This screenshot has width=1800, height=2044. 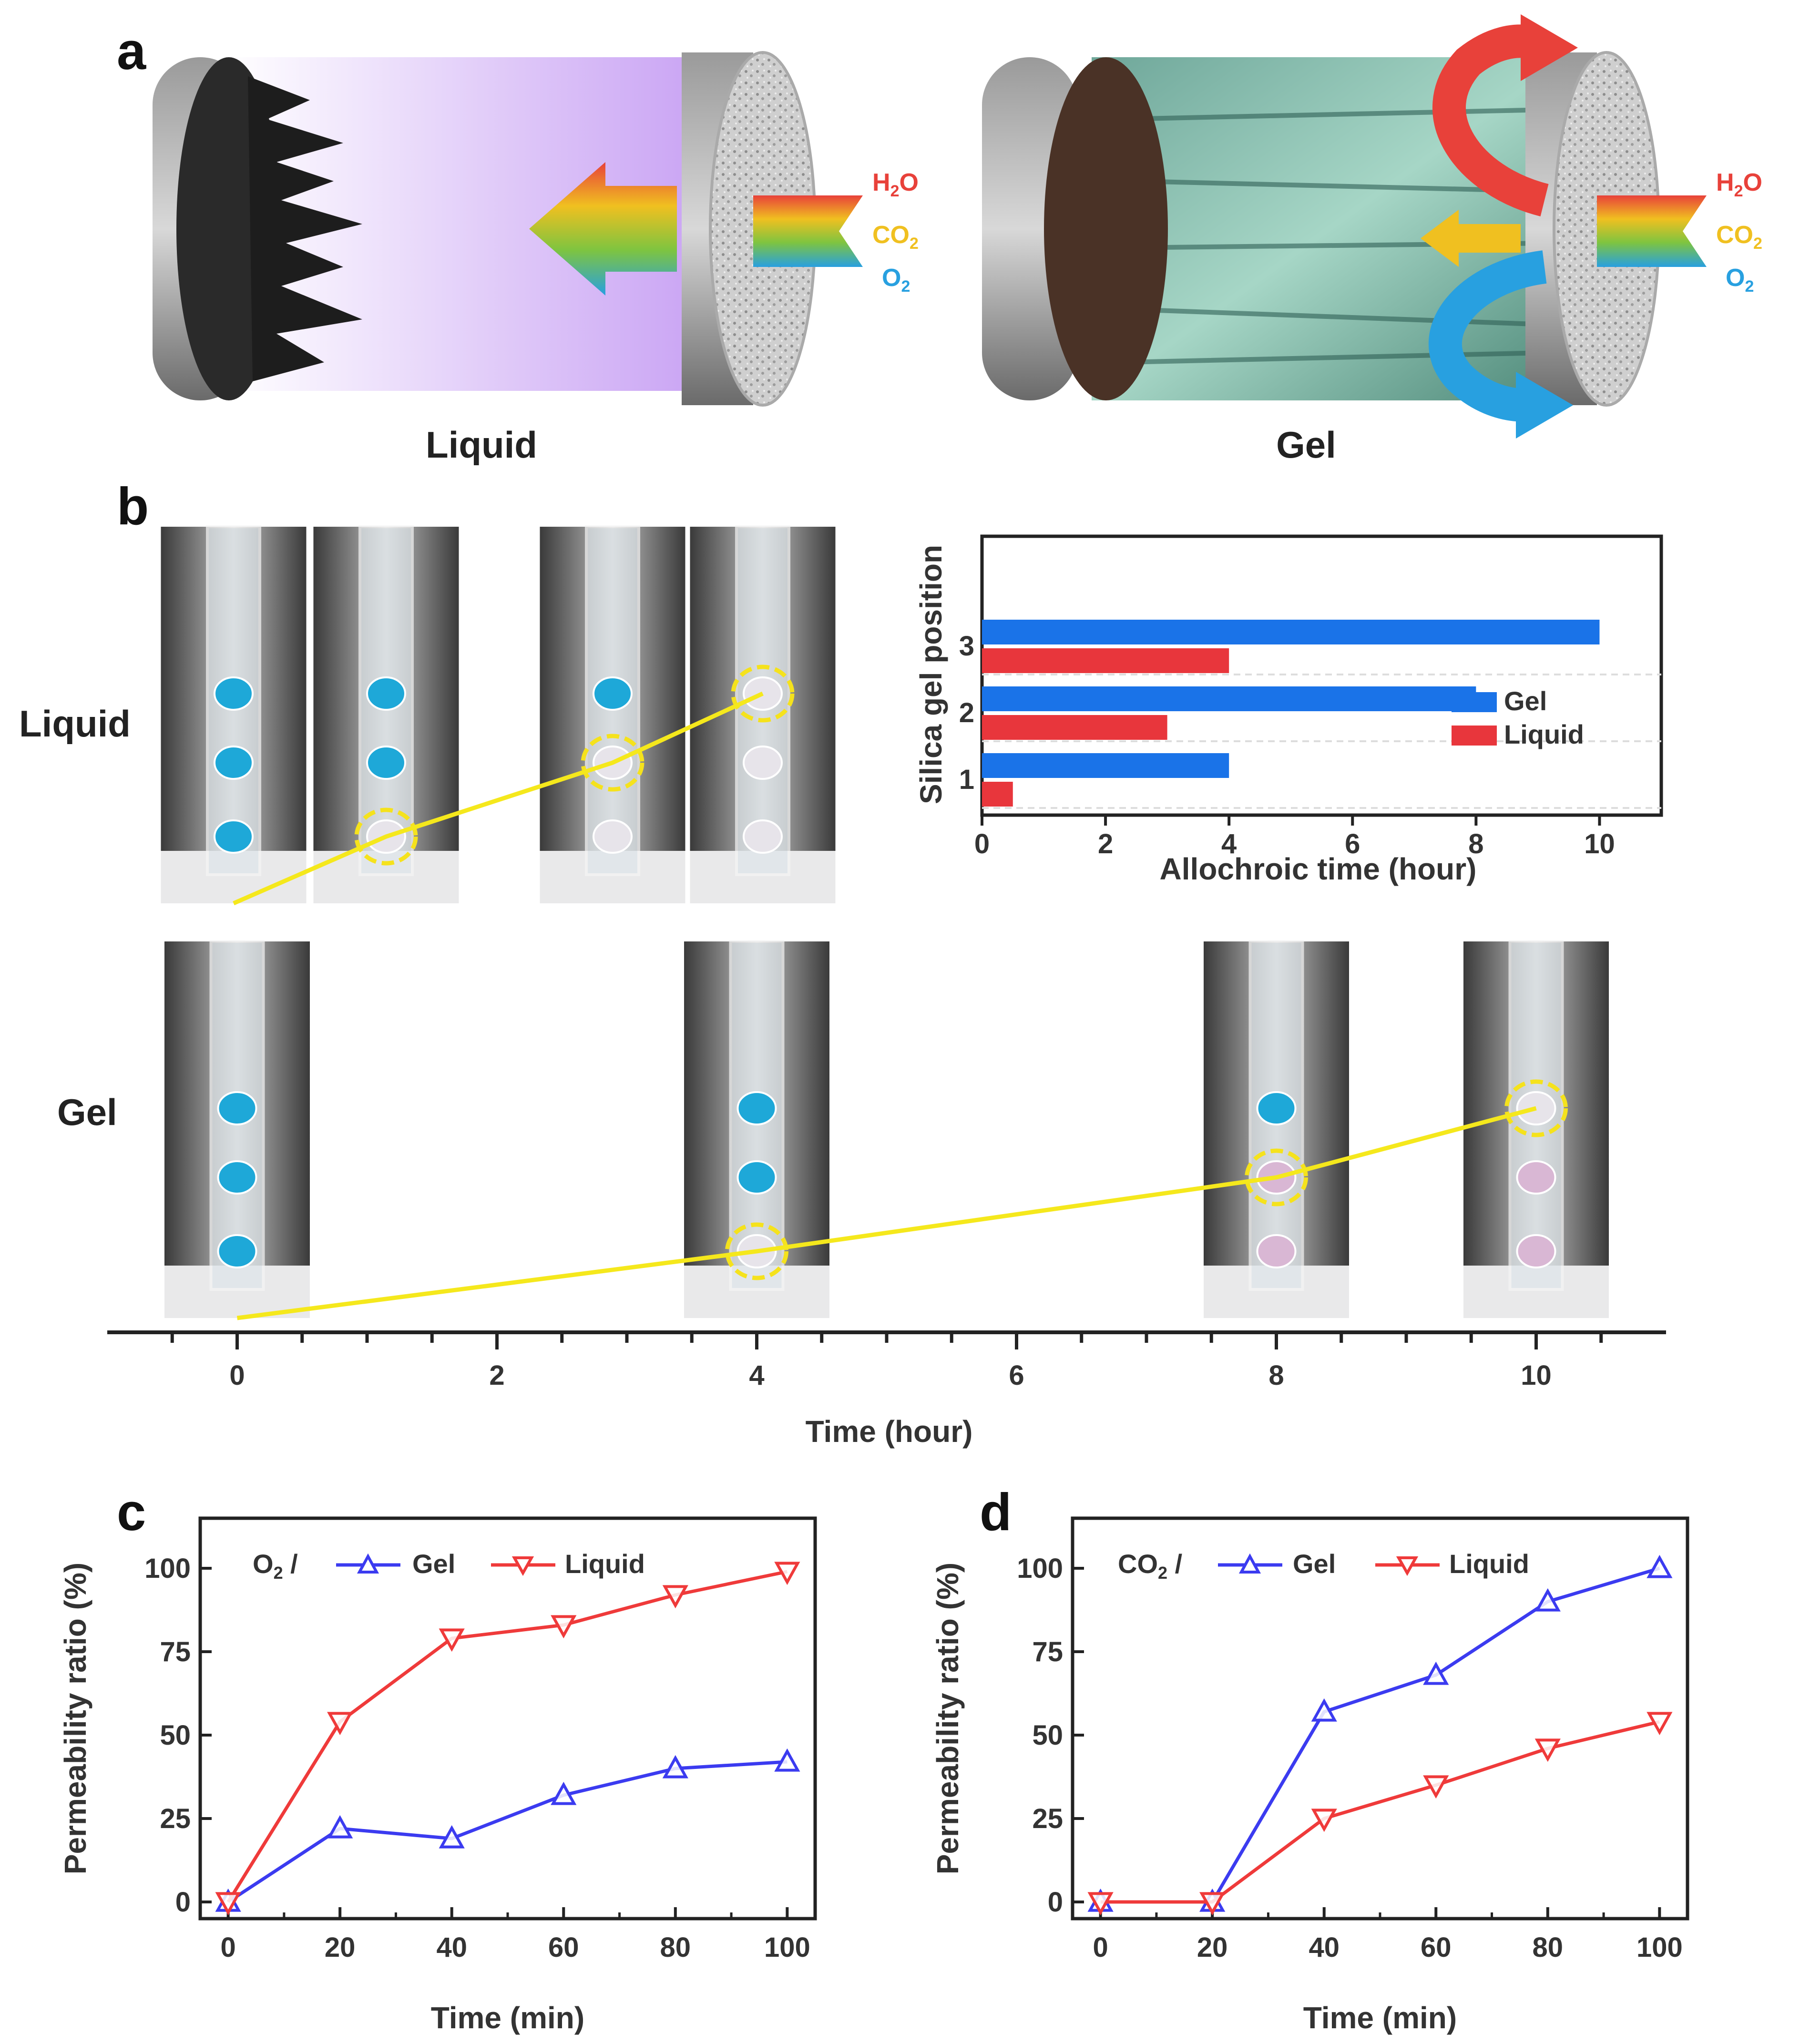 I want to click on chart-c-x-tick-label: 100, so click(x=787, y=1947).